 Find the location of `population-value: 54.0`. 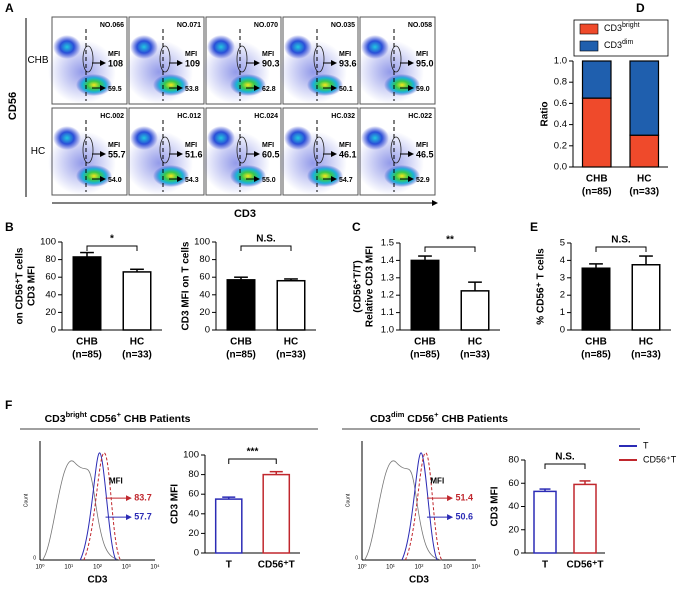

population-value: 54.0 is located at coordinates (115, 180).